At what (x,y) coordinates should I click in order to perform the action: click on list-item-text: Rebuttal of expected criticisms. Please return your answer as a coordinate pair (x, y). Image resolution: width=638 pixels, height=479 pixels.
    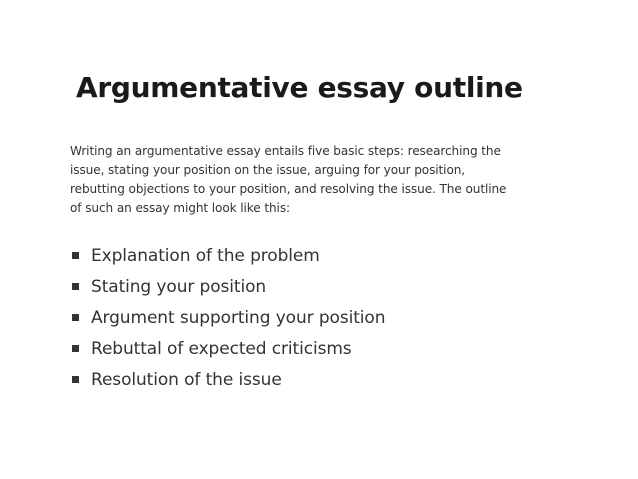
    Looking at the image, I should click on (221, 348).